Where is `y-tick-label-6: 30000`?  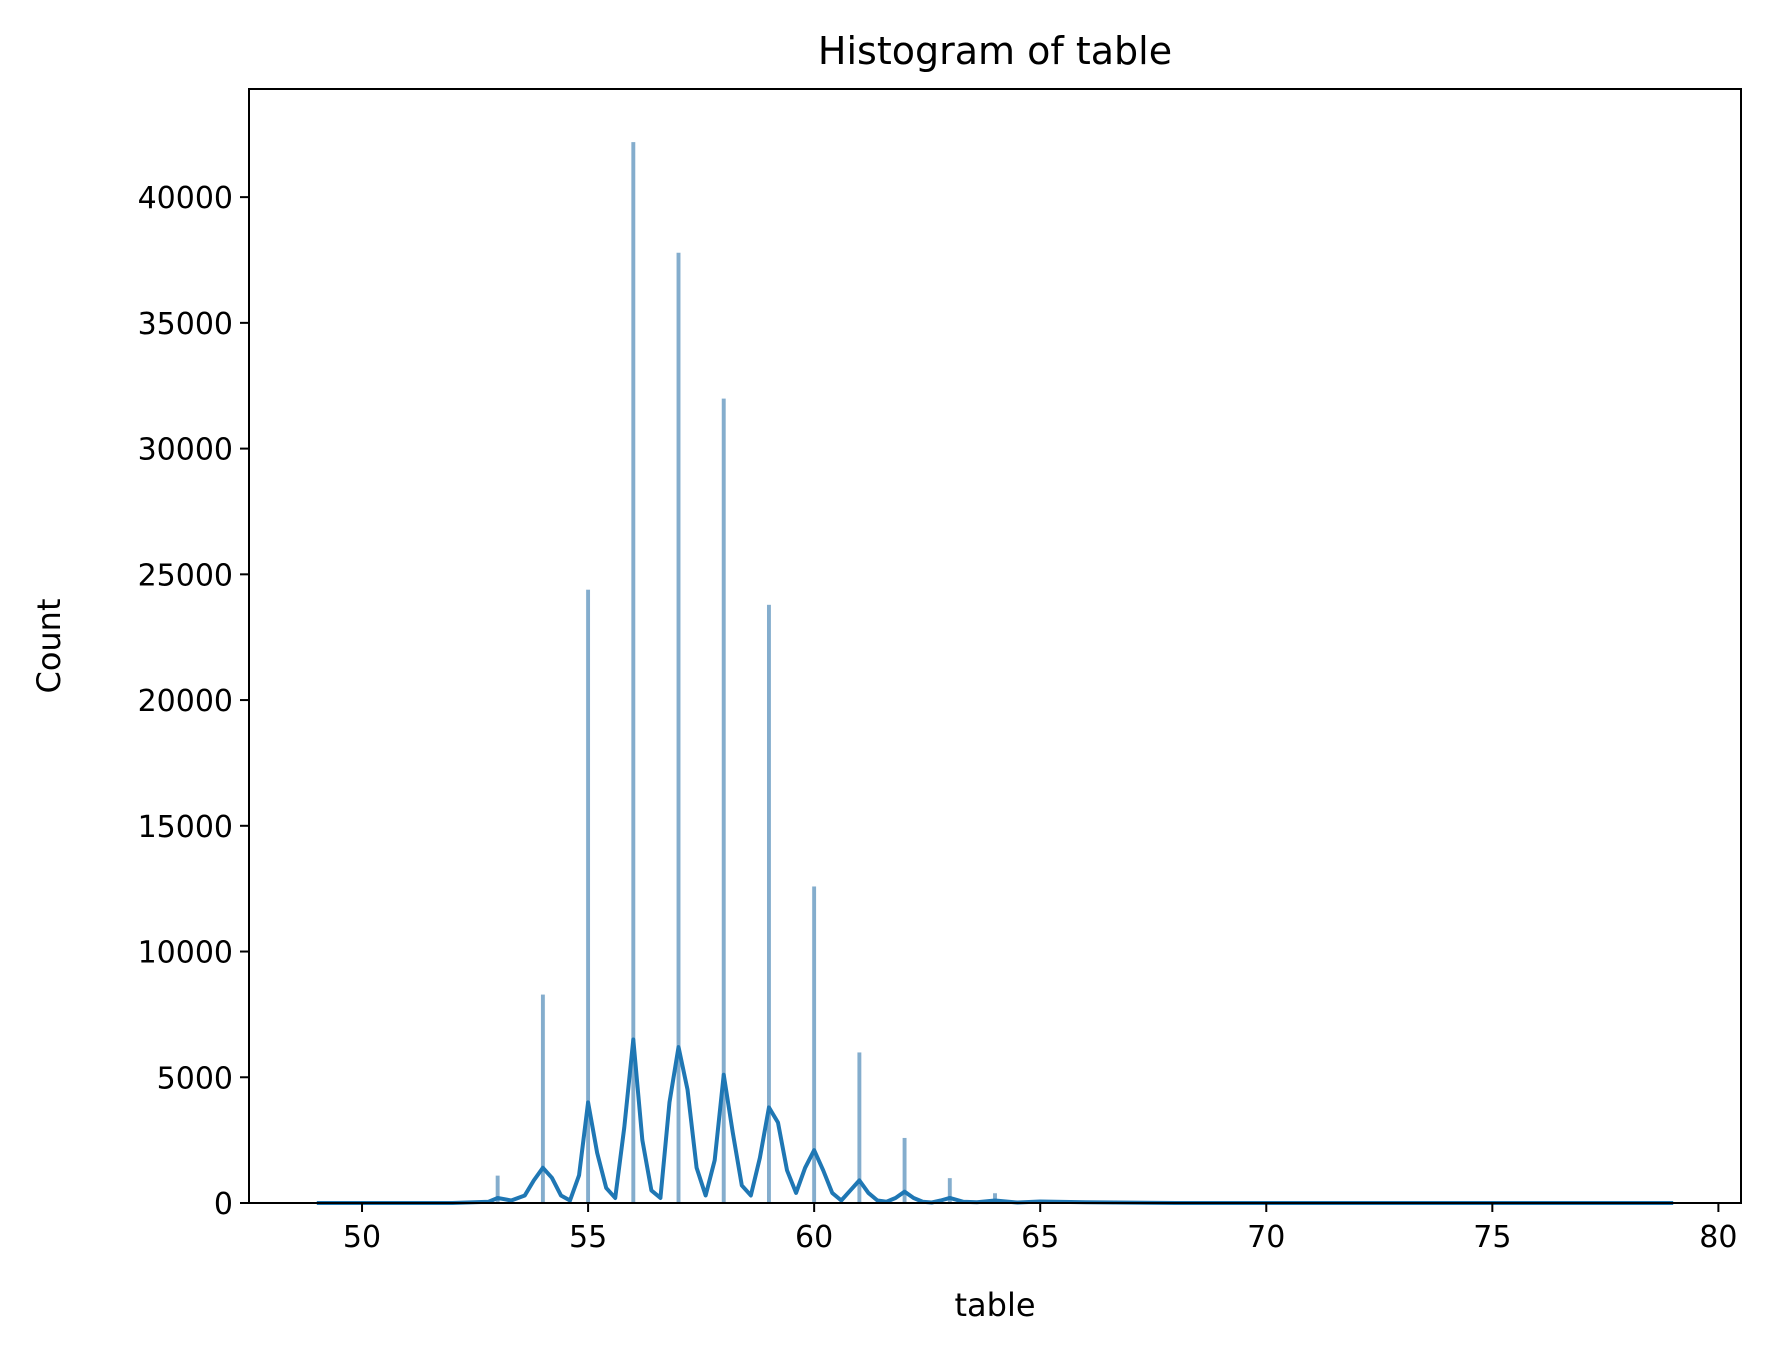 y-tick-label-6: 30000 is located at coordinates (185, 450).